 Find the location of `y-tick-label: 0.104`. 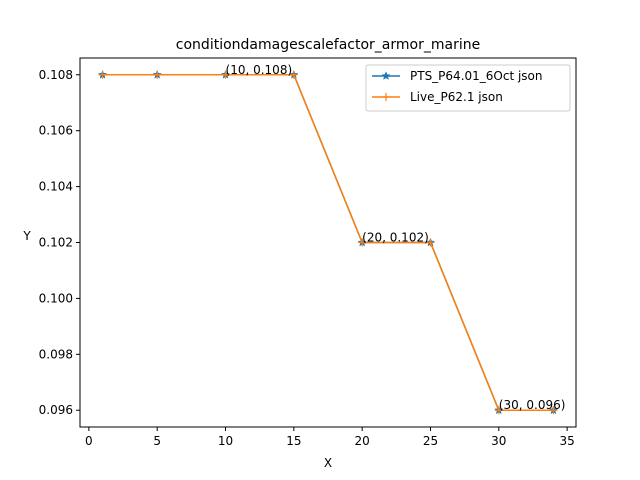

y-tick-label: 0.104 is located at coordinates (56, 187).